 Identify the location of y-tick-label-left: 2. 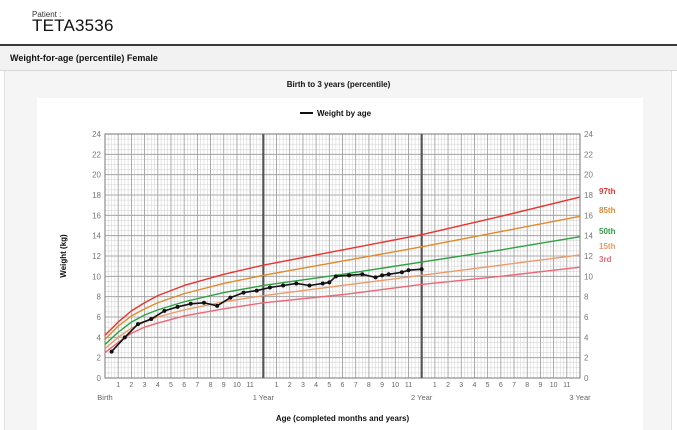
(99, 358).